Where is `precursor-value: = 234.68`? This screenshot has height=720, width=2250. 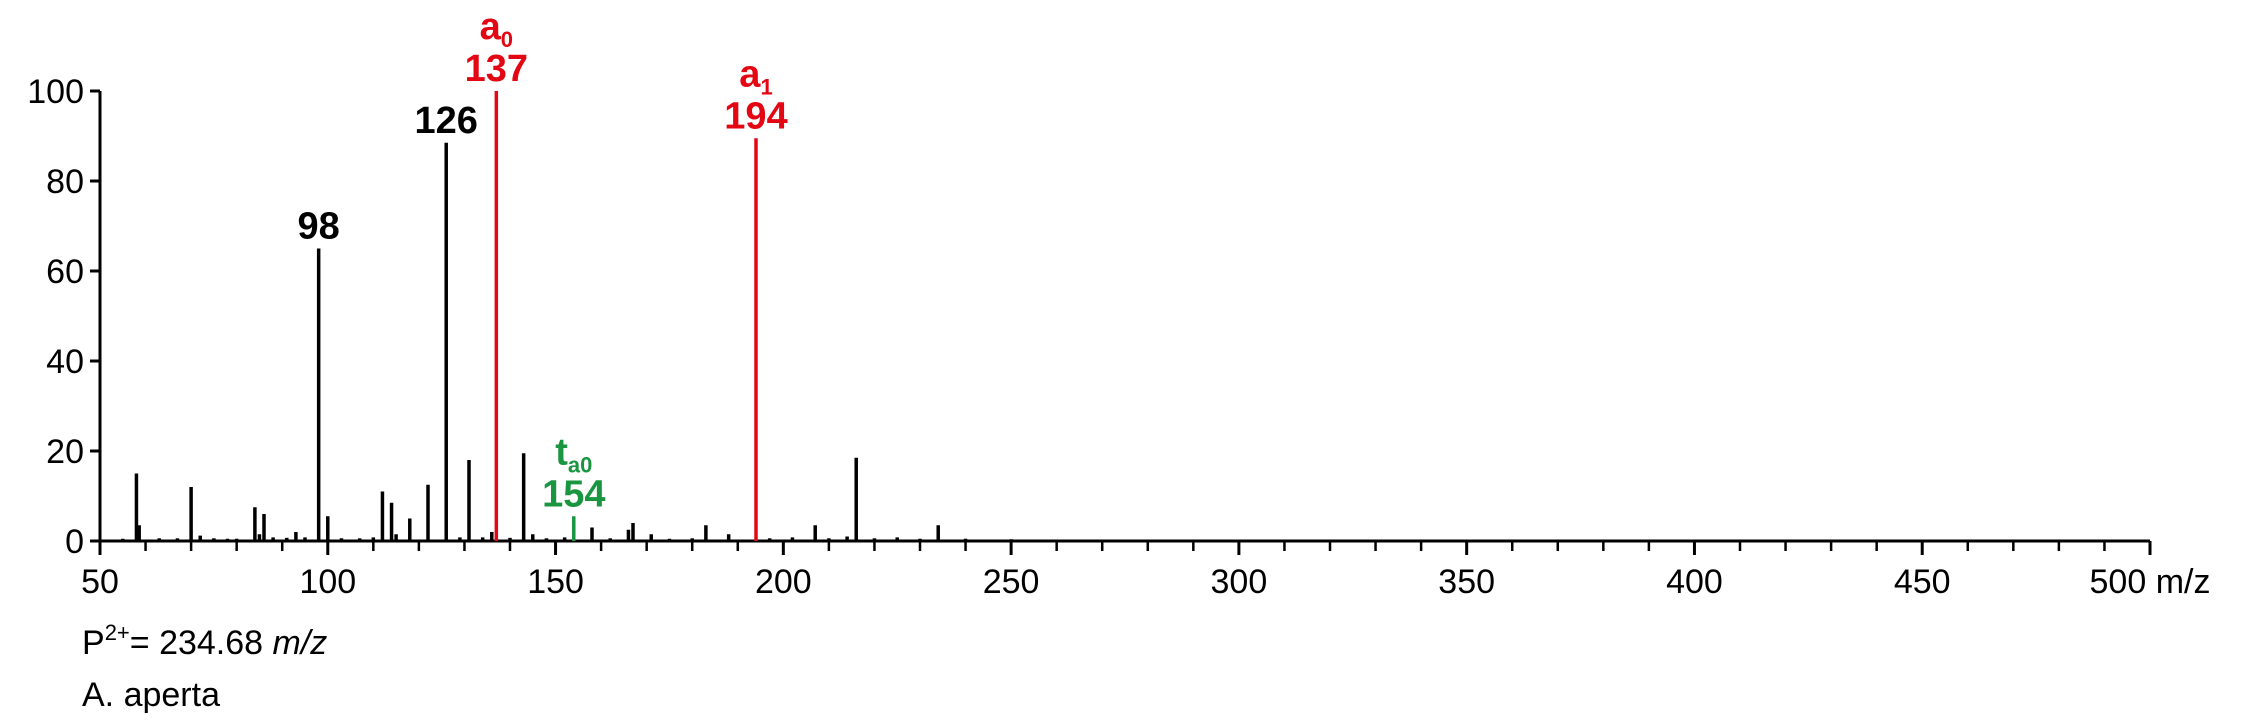
precursor-value: = 234.68 is located at coordinates (201, 643).